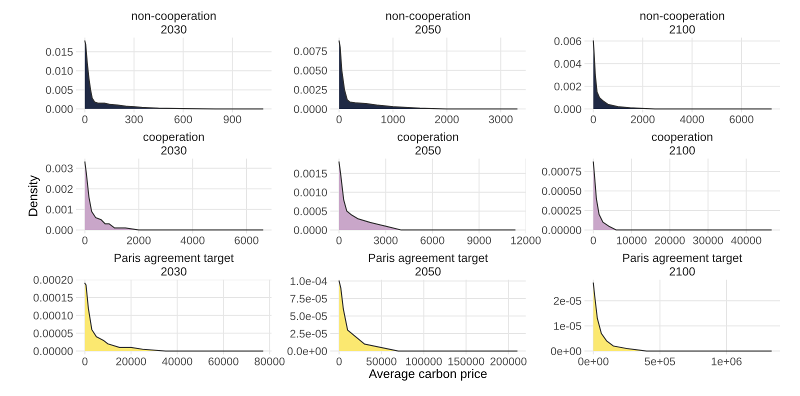  What do you see at coordinates (310, 51) in the screenshot?
I see `y-tick-label: 0.0075` at bounding box center [310, 51].